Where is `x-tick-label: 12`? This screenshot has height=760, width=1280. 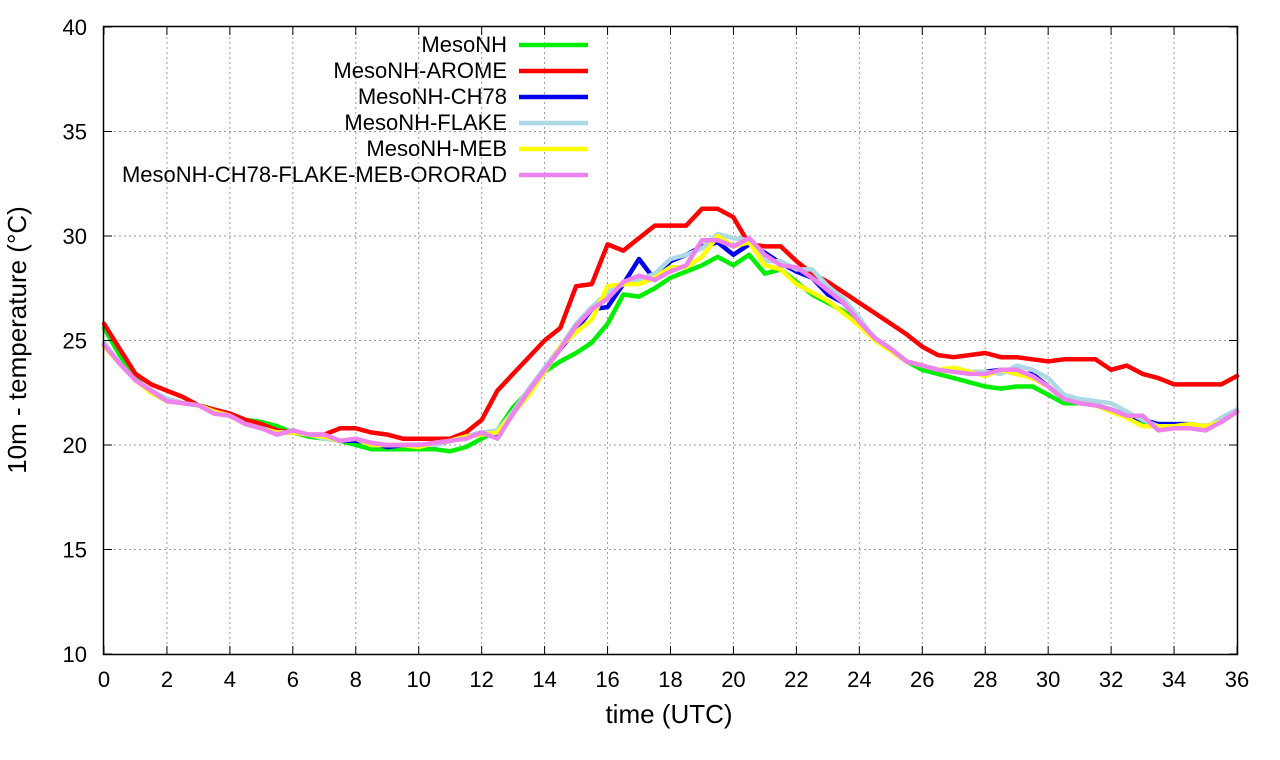 x-tick-label: 12 is located at coordinates (481, 679).